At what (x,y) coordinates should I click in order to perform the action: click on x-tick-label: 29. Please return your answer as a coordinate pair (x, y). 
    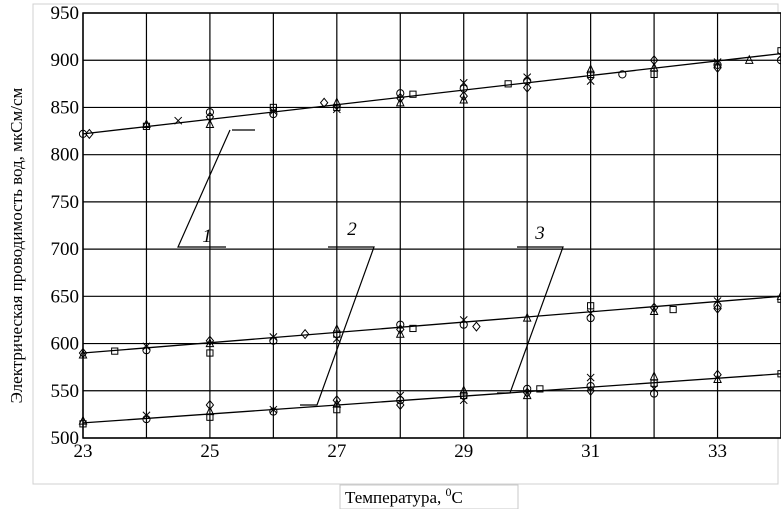
    Looking at the image, I should click on (463, 451).